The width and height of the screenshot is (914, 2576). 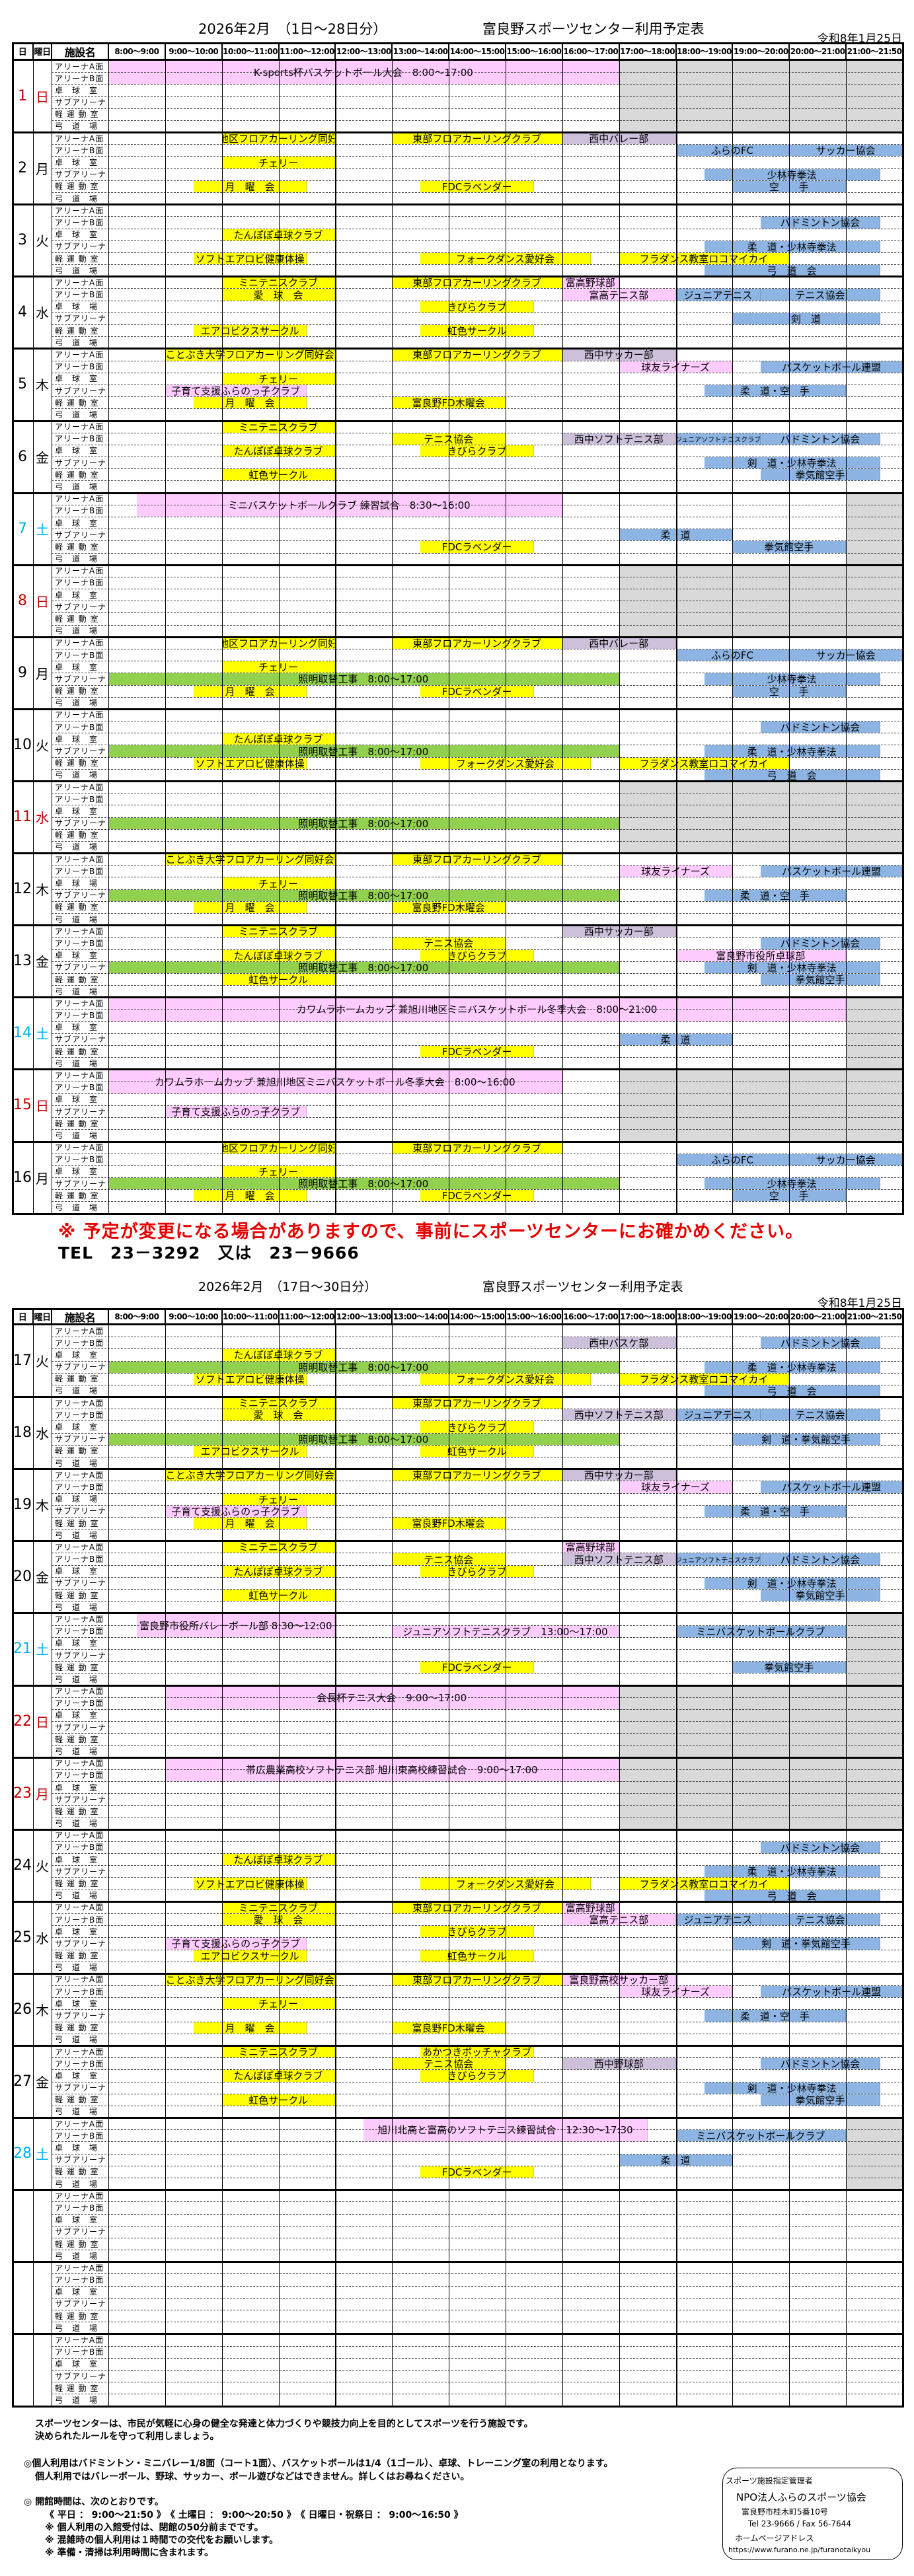 I want to click on reservation-block: 富良野高校サッカー部, so click(x=619, y=1979).